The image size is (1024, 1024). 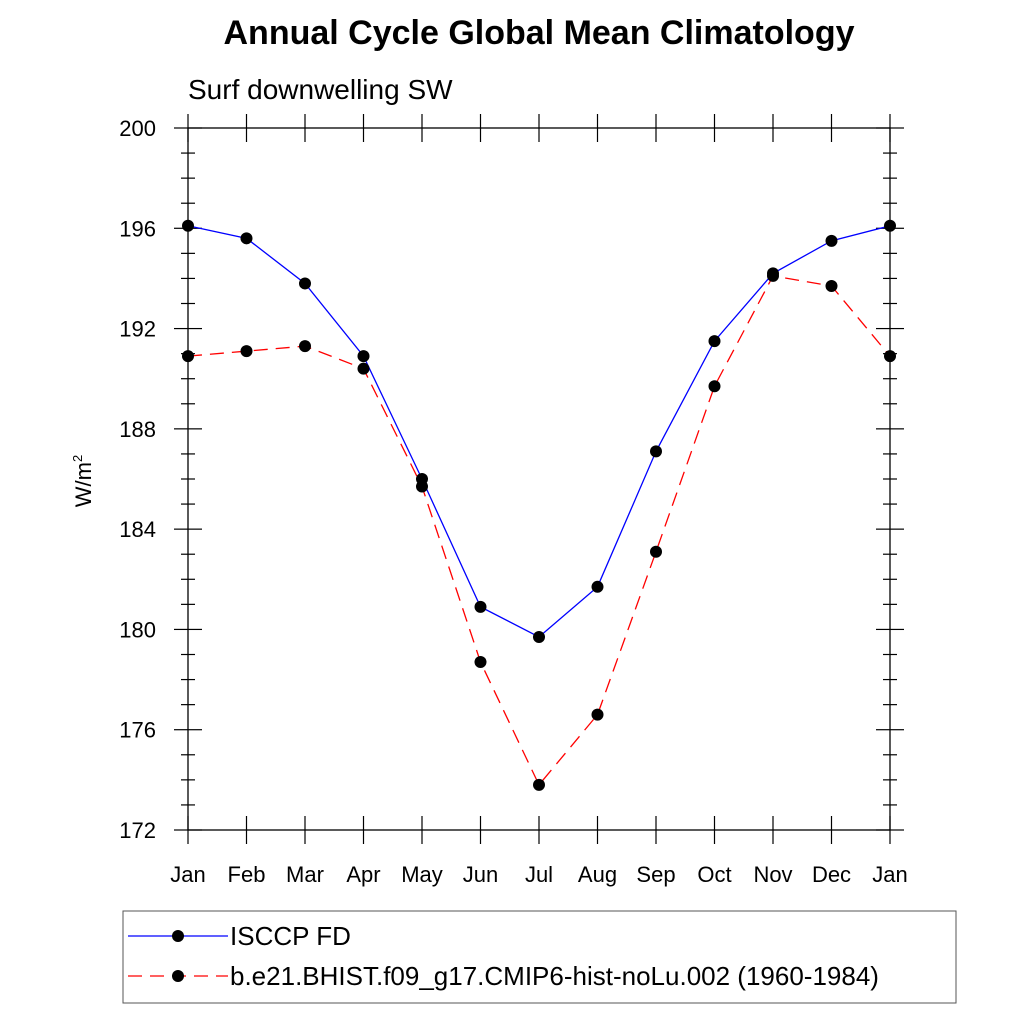 I want to click on y-axis-label-text: W/m2, so click(x=83, y=481).